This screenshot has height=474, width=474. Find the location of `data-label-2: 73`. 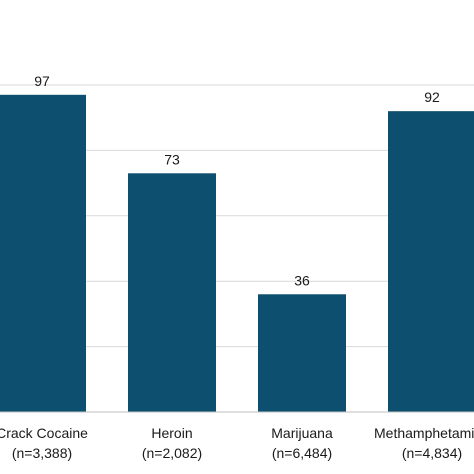

data-label-2: 73 is located at coordinates (172, 159).